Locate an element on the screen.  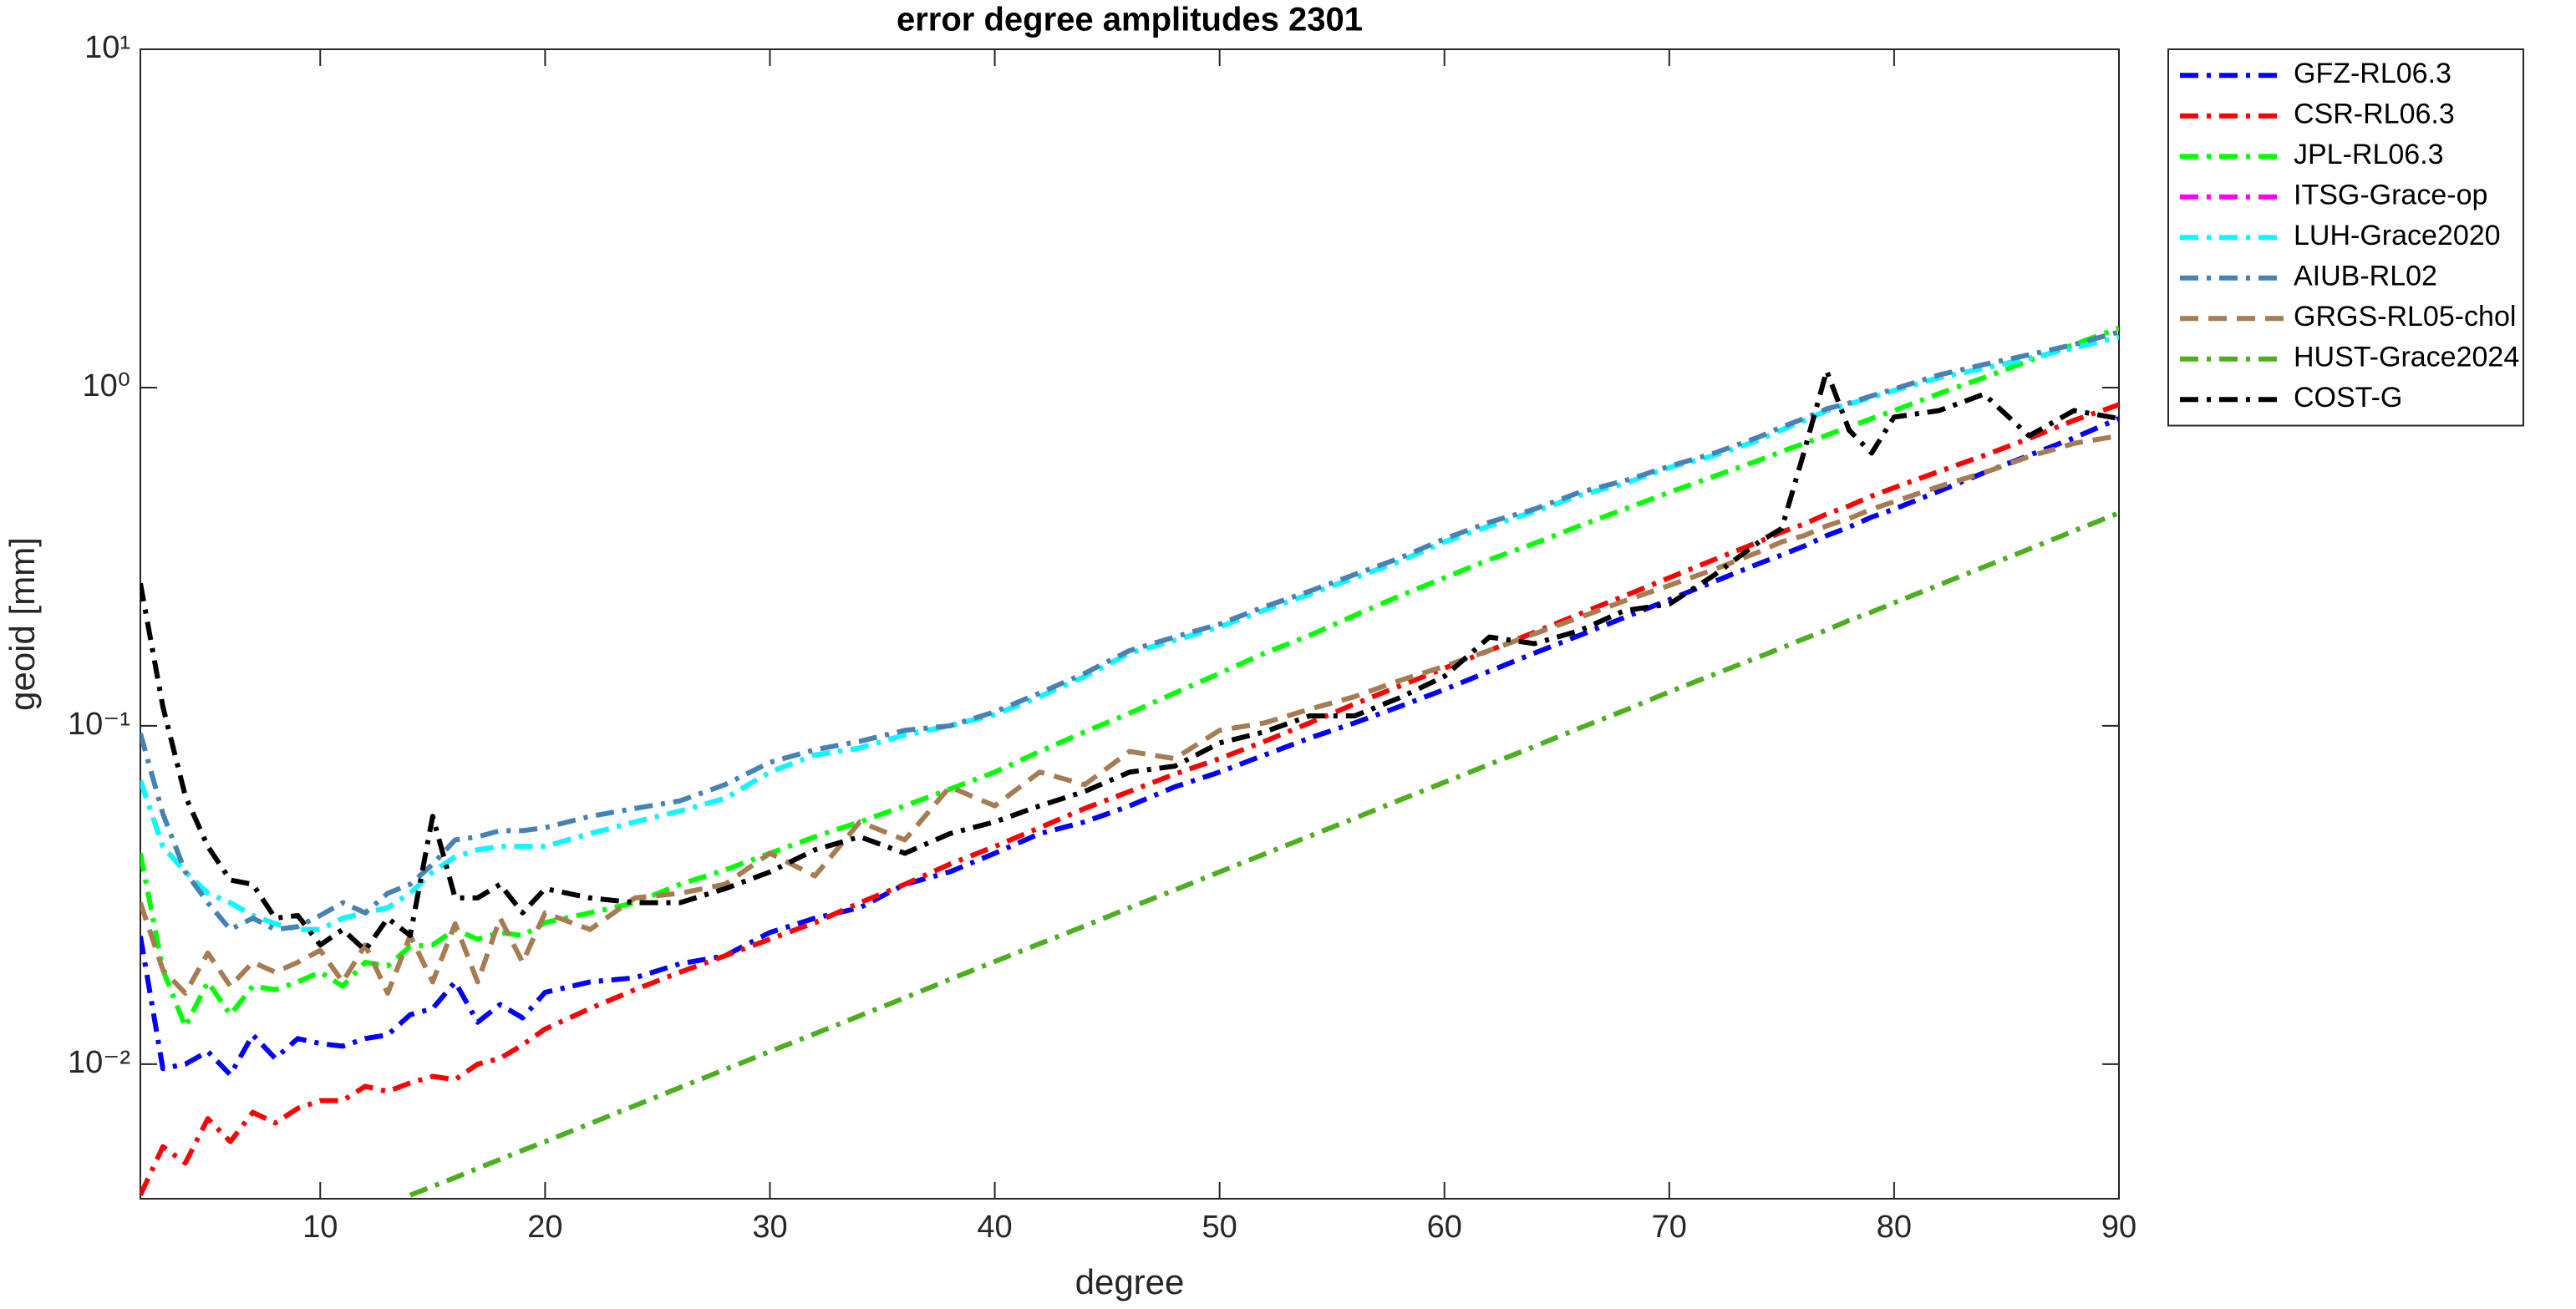
legend-label: JPL-RL06.3 is located at coordinates (2369, 154).